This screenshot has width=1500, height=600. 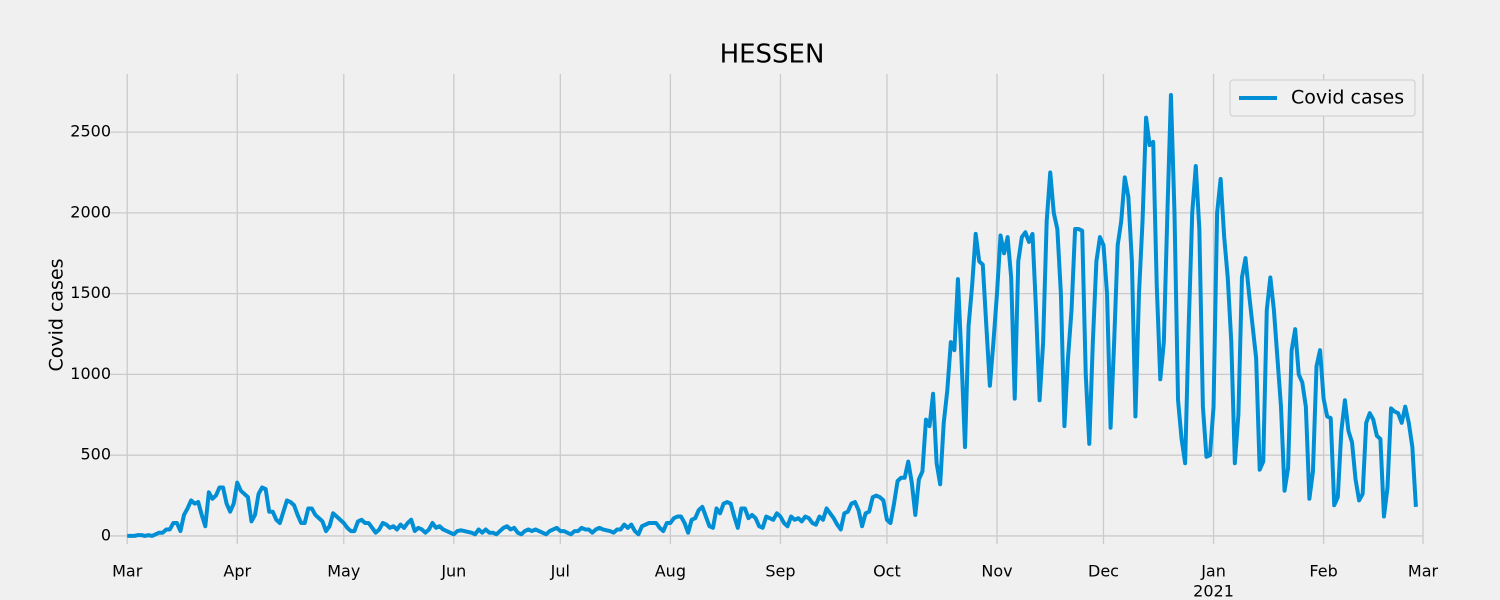 I want to click on x-tick-sublabel: 2021, so click(x=1213, y=591).